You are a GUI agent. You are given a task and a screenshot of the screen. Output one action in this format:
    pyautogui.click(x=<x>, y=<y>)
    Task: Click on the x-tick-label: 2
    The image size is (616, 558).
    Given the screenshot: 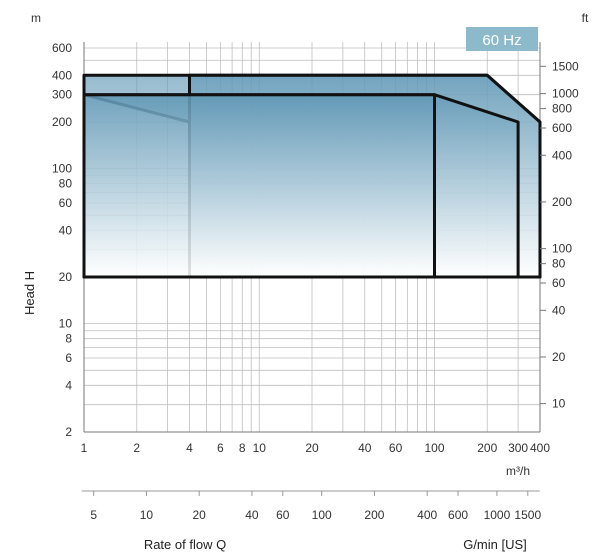 What is the action you would take?
    pyautogui.click(x=136, y=448)
    